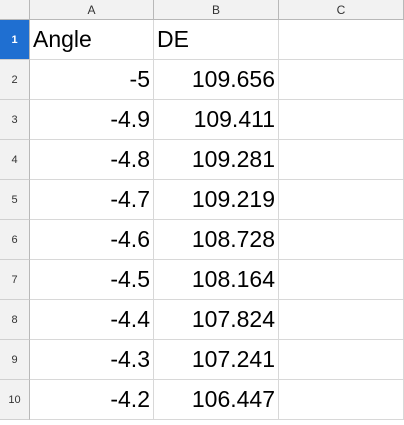 The image size is (404, 425). What do you see at coordinates (341, 400) in the screenshot?
I see `cell-c10` at bounding box center [341, 400].